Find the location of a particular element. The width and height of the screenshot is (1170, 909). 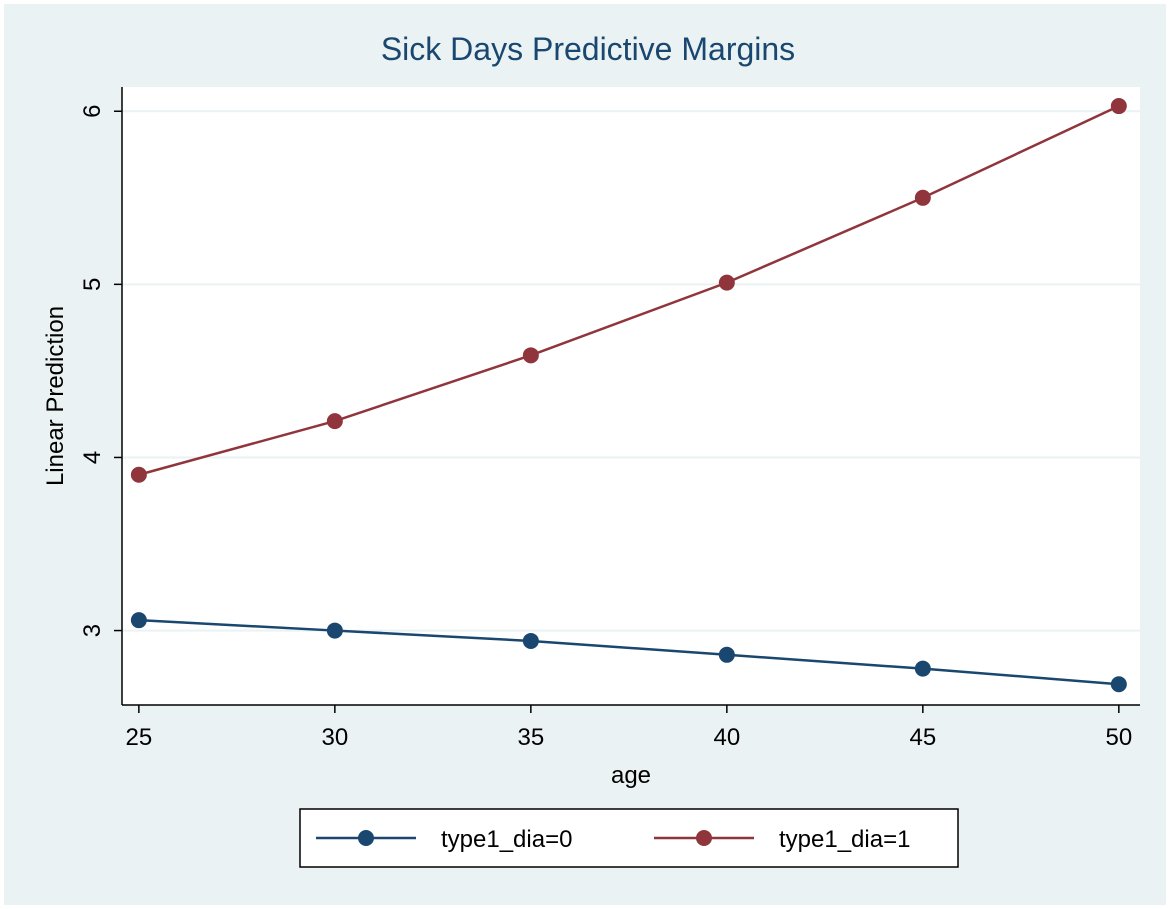

x-tick-label: 25 is located at coordinates (139, 737).